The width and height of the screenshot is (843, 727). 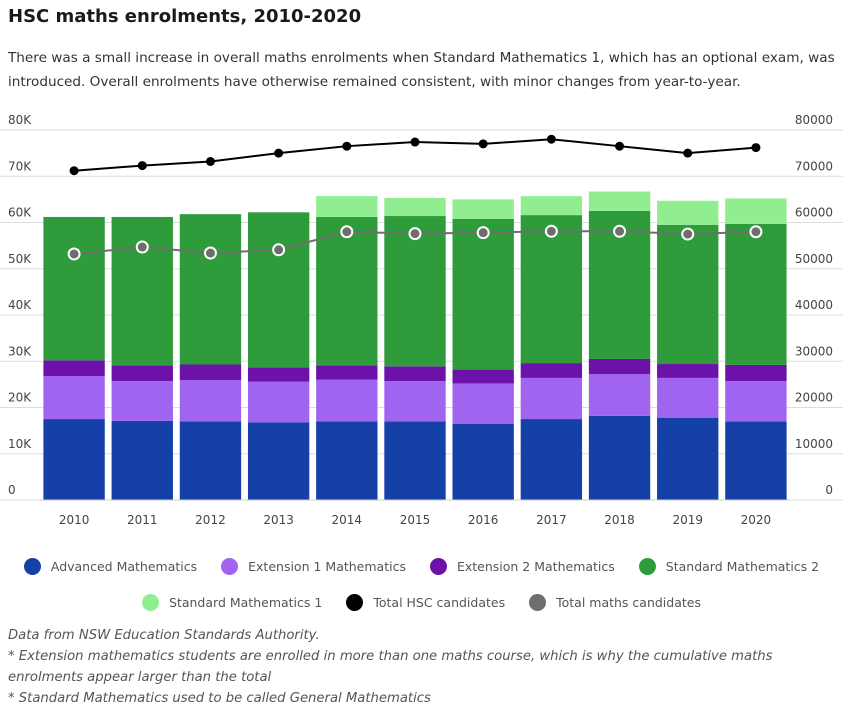 What do you see at coordinates (742, 566) in the screenshot?
I see `legend-label: Standard Mathematics 2` at bounding box center [742, 566].